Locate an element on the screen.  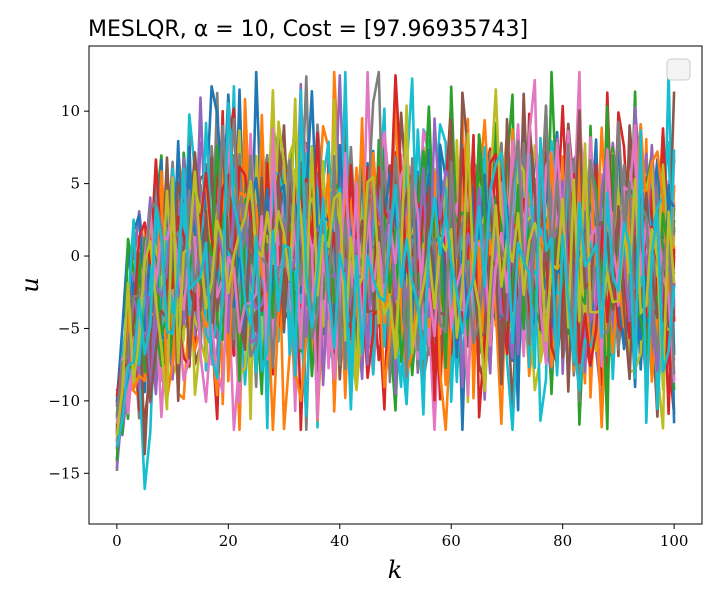
x-tick-label: 40 is located at coordinates (339, 541).